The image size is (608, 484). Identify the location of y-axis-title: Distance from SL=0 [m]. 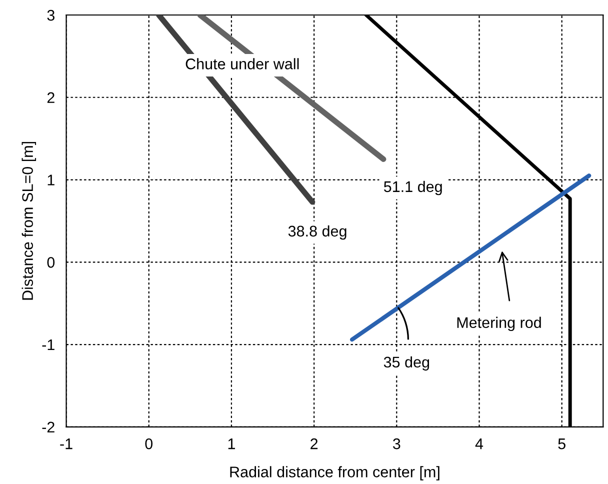
(29, 221).